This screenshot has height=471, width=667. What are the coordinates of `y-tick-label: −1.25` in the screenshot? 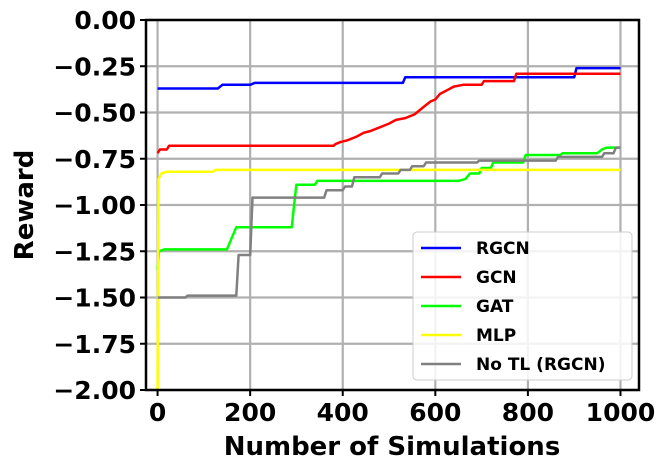 It's located at (94, 251).